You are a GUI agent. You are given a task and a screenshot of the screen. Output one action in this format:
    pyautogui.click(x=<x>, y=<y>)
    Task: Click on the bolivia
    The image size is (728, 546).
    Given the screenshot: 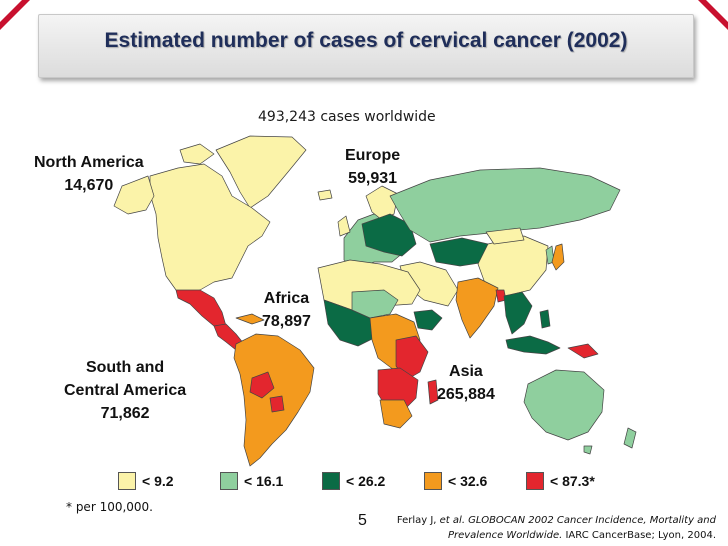 What is the action you would take?
    pyautogui.click(x=262, y=385)
    